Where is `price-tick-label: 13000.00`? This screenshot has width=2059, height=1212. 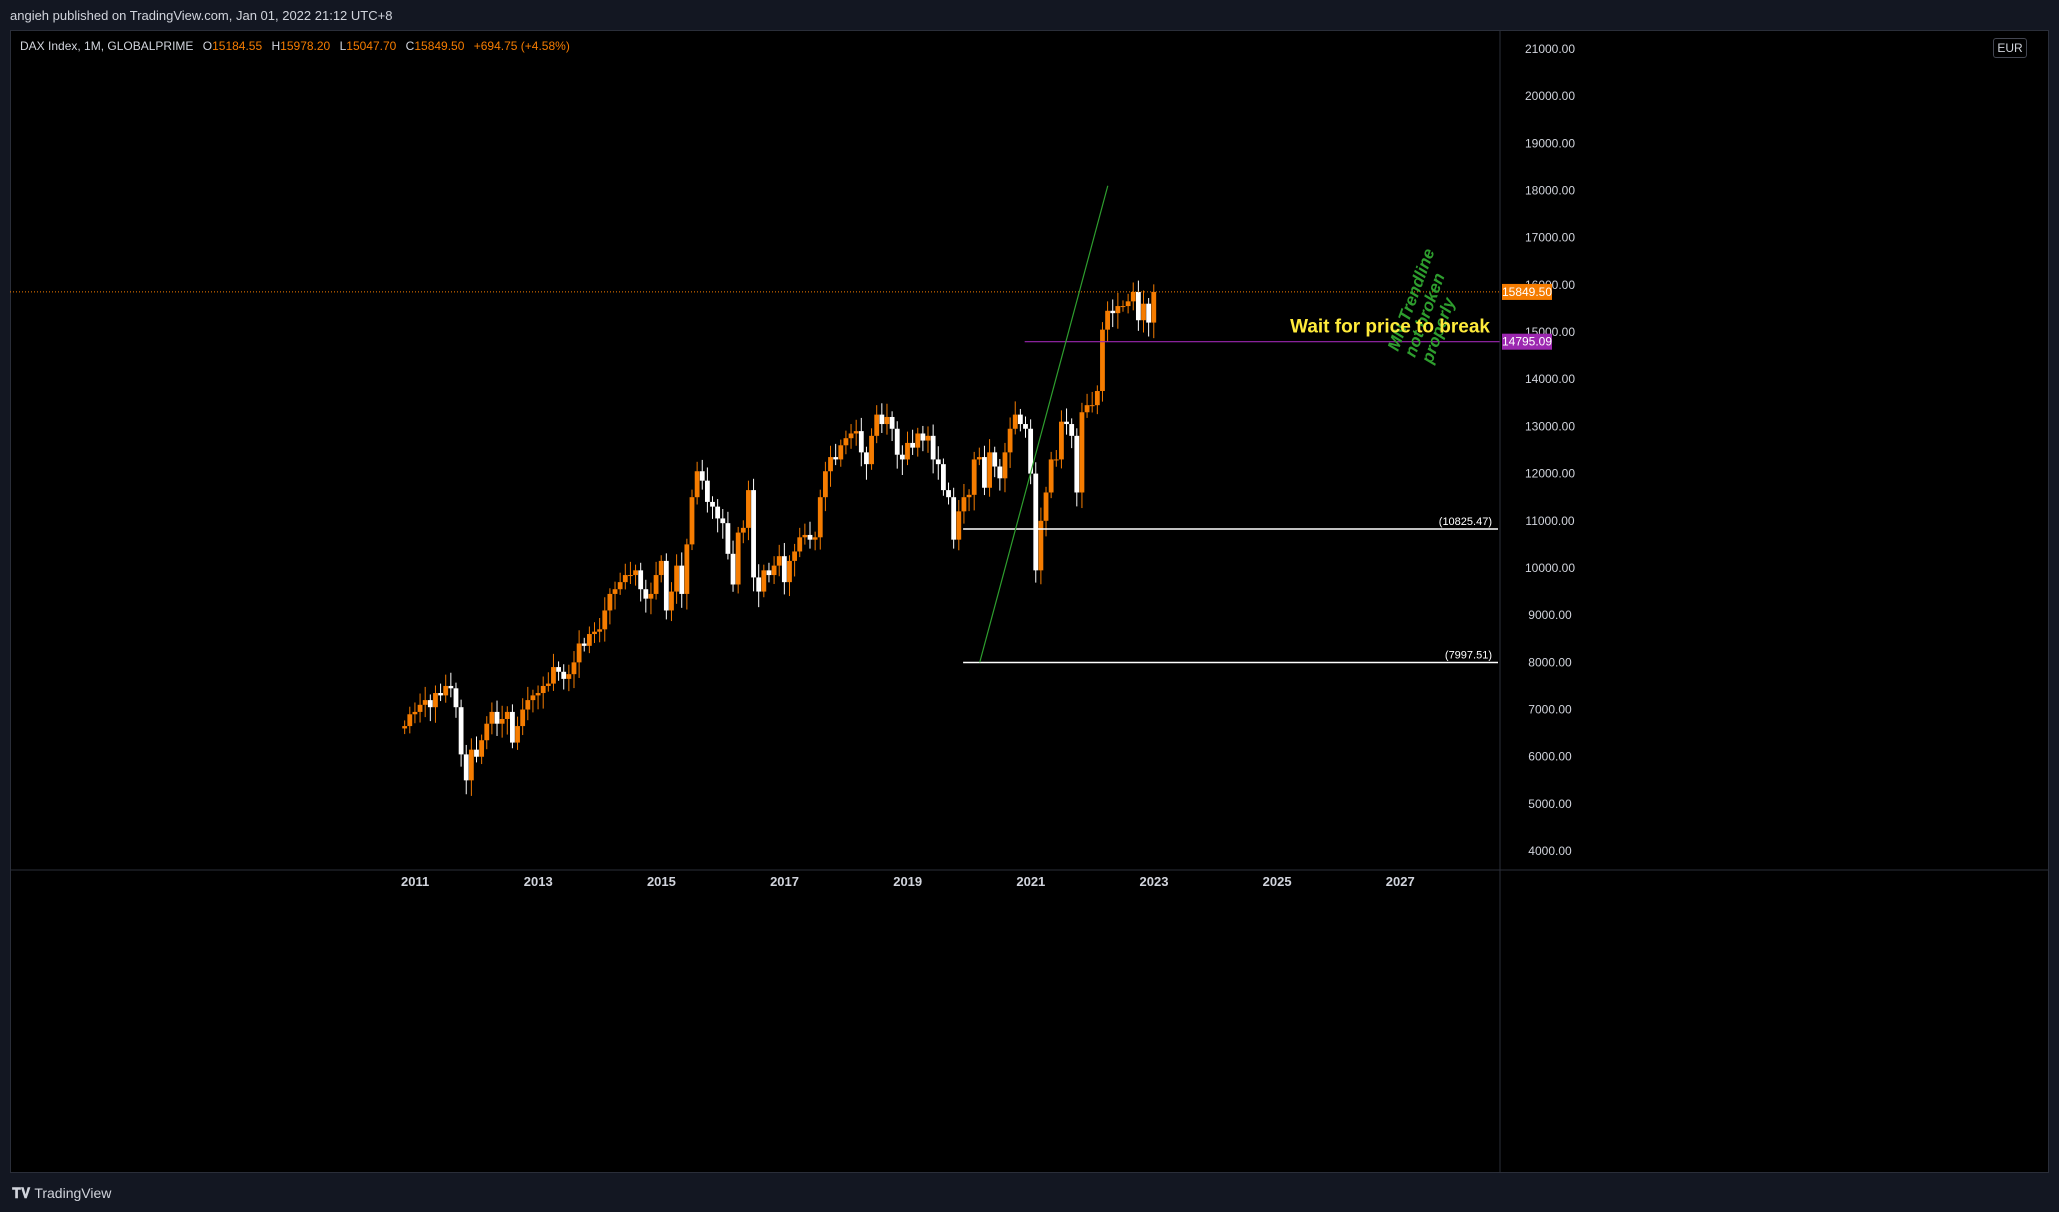 price-tick-label: 13000.00 is located at coordinates (1550, 426).